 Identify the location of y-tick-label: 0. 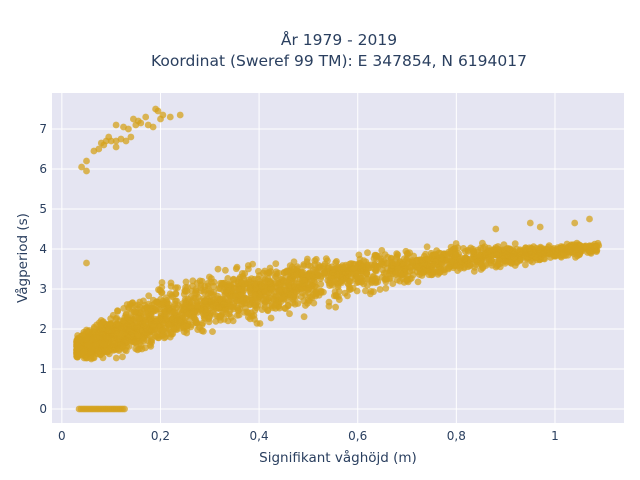
(43, 409).